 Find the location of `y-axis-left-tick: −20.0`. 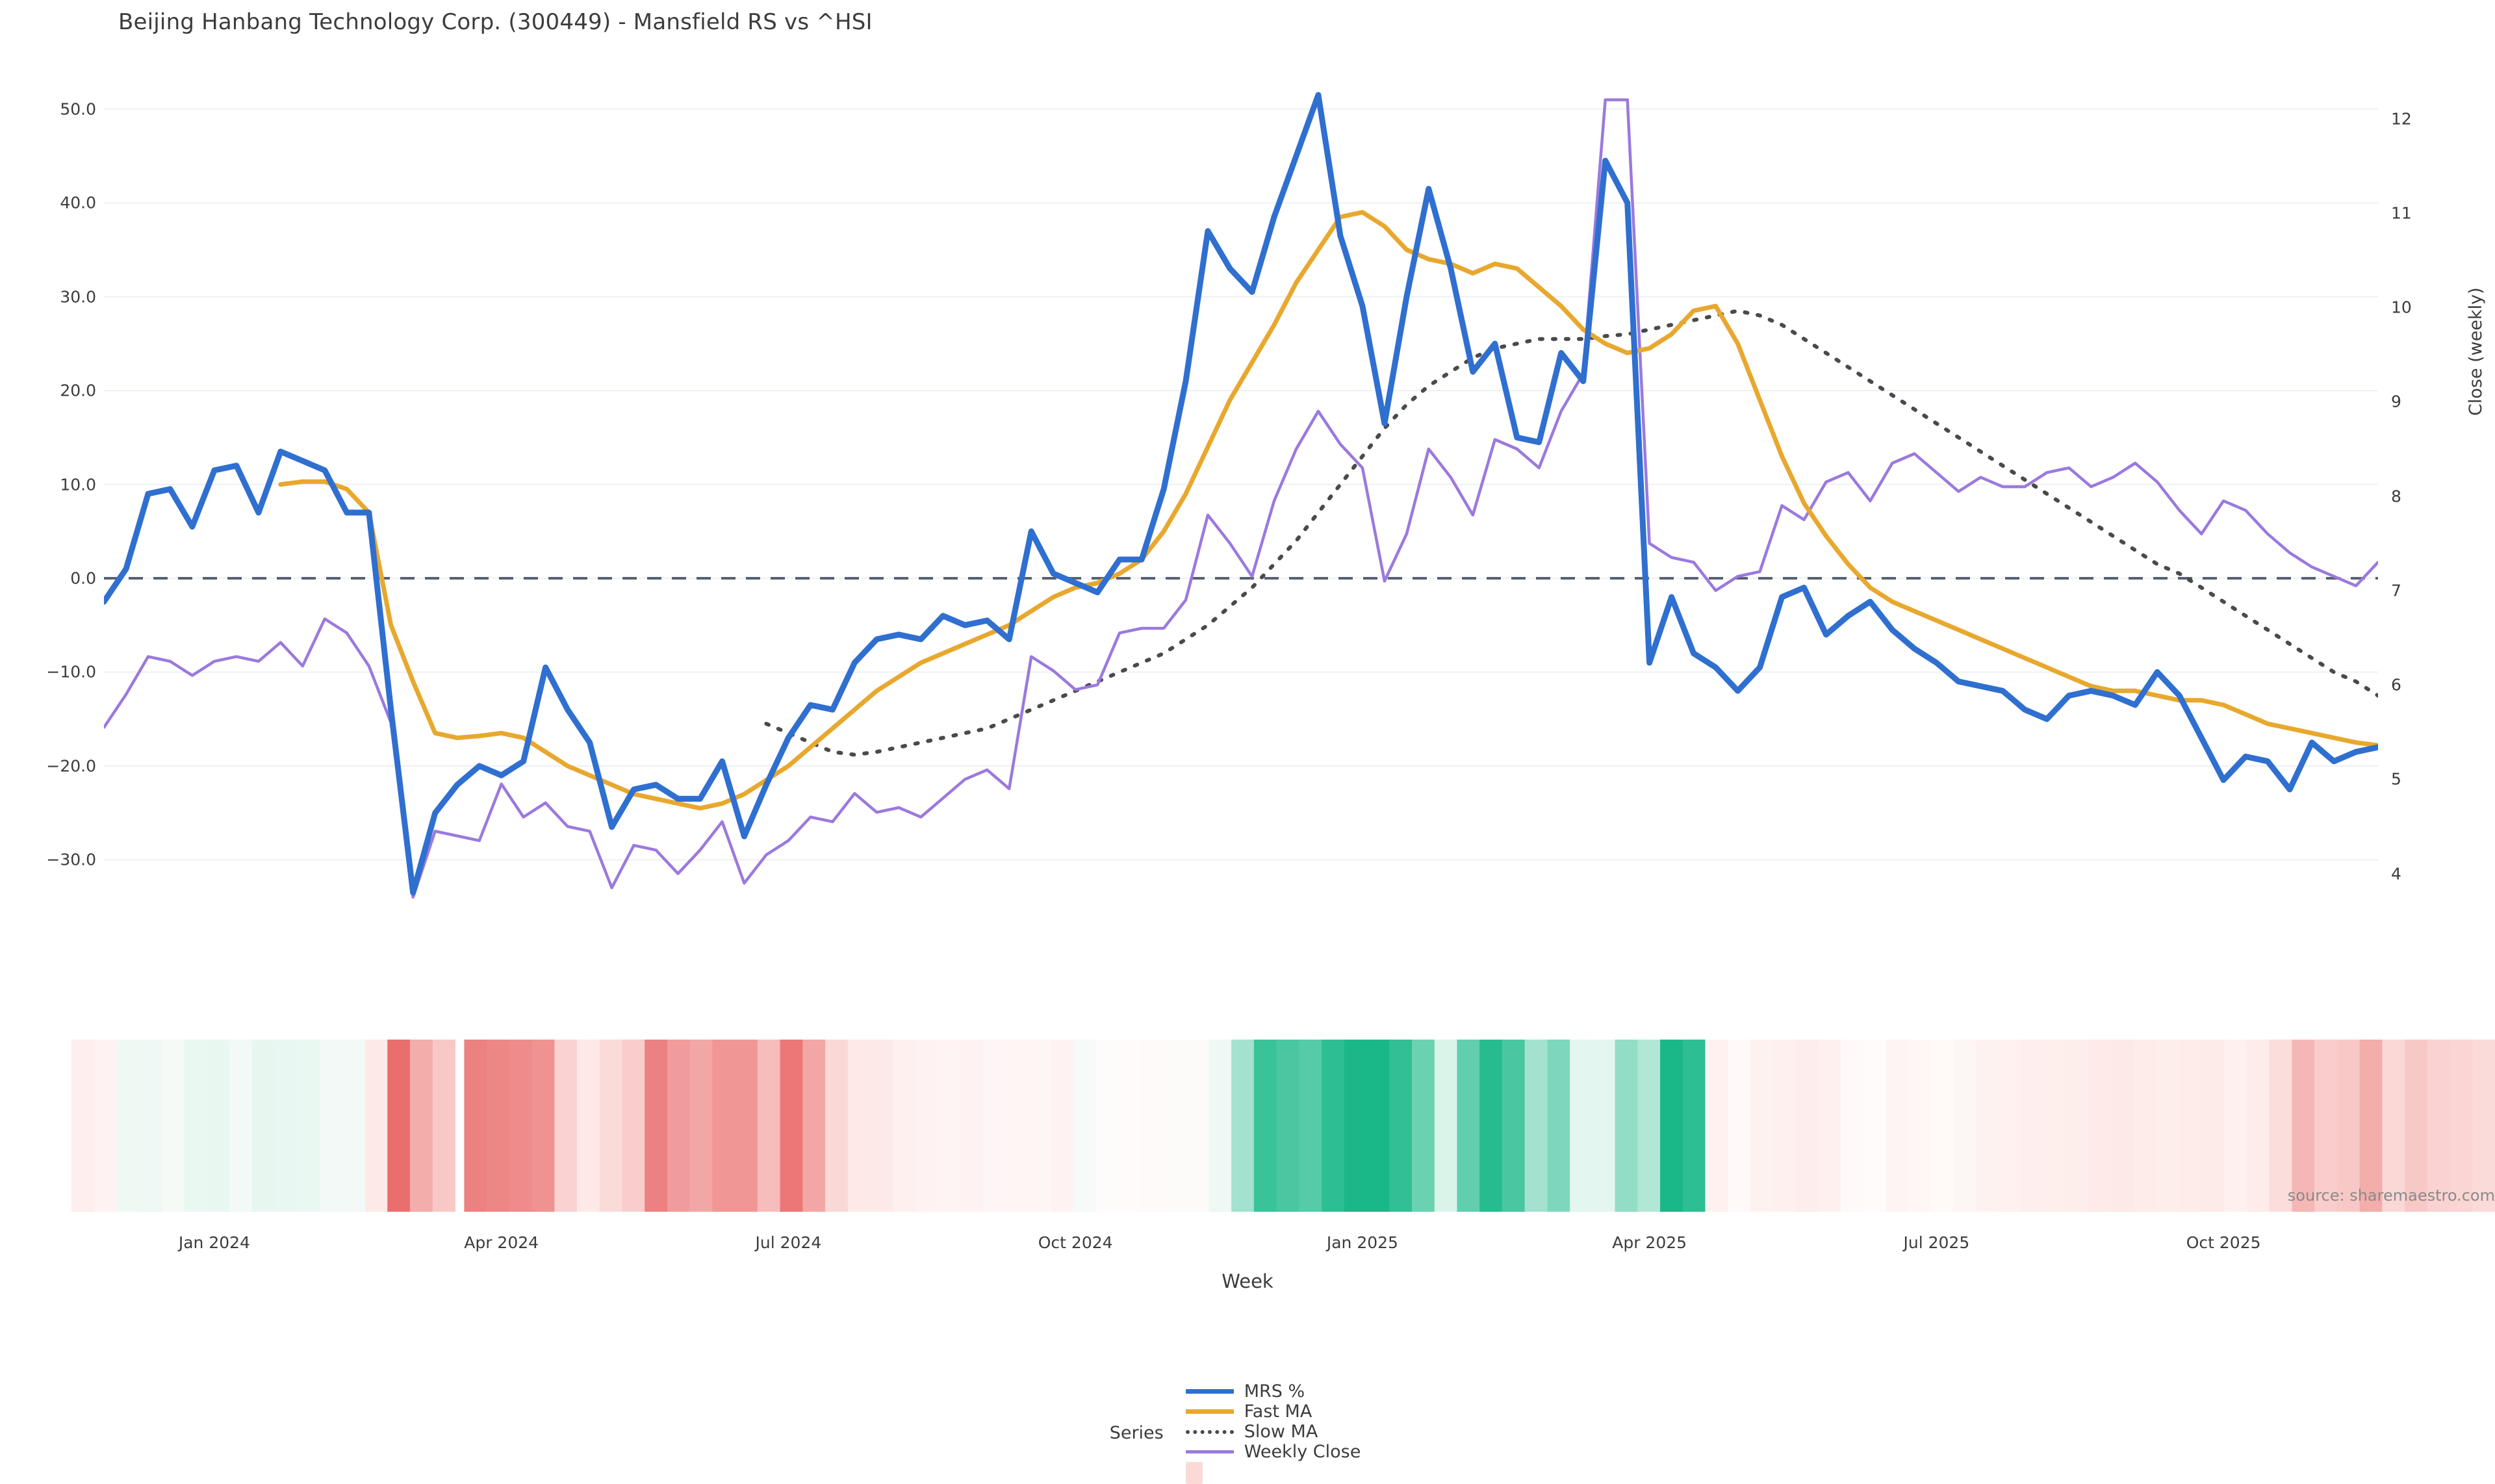

y-axis-left-tick: −20.0 is located at coordinates (71, 766).